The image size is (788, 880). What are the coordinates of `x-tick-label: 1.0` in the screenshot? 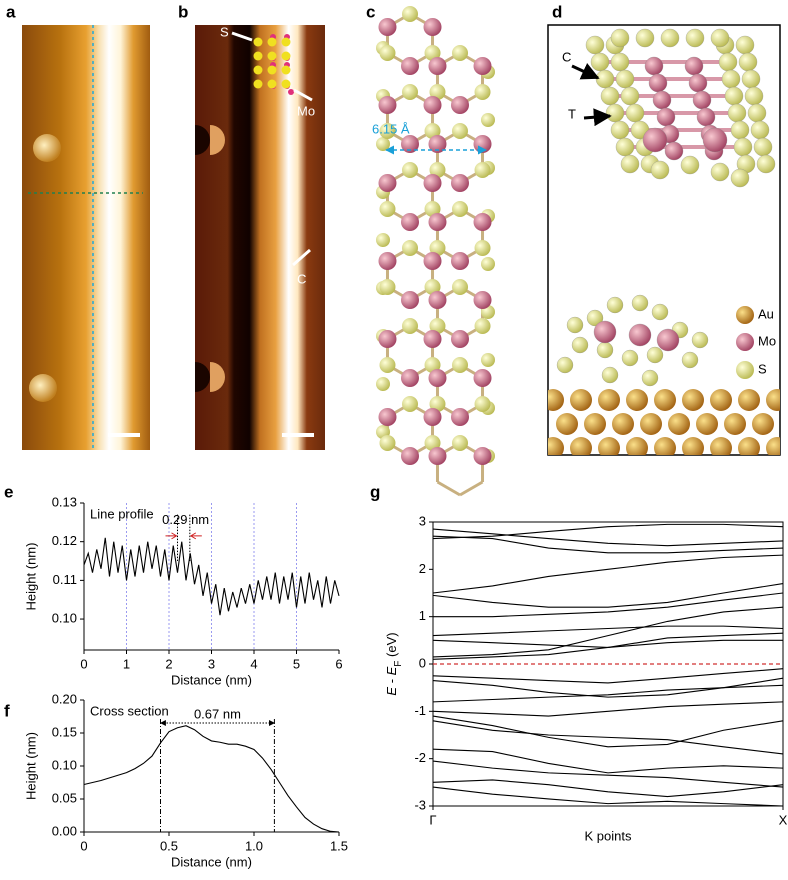 It's located at (254, 845).